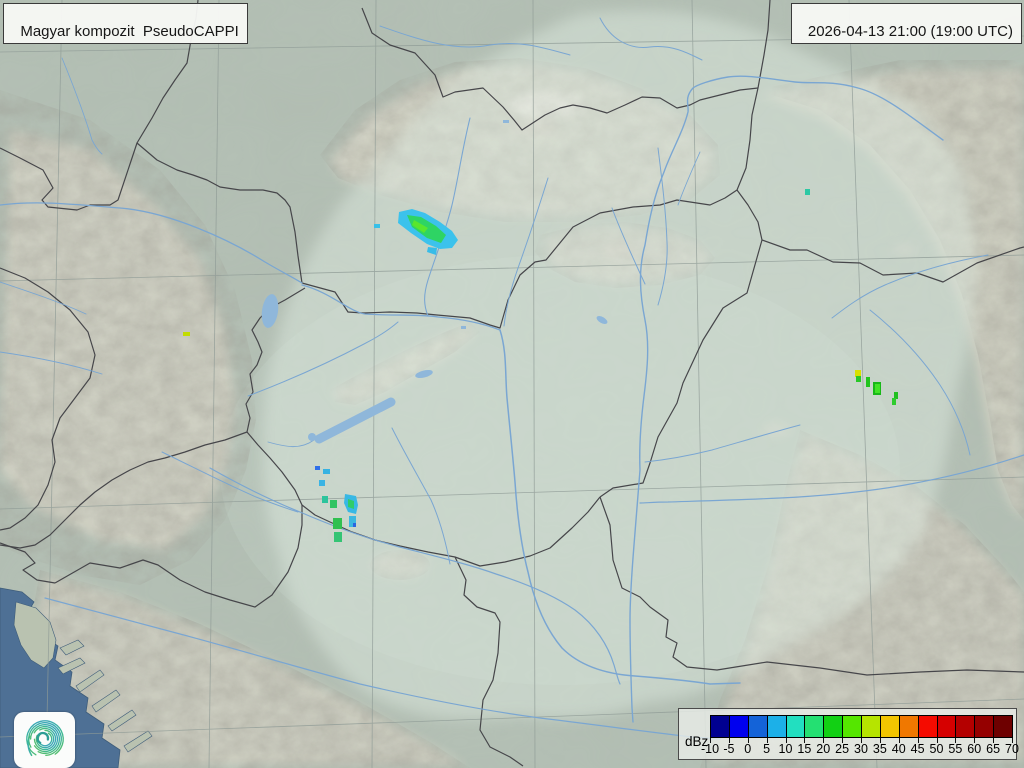 The image size is (1024, 768). Describe the element at coordinates (748, 749) in the screenshot. I see `legend-tick-label: 0` at that location.